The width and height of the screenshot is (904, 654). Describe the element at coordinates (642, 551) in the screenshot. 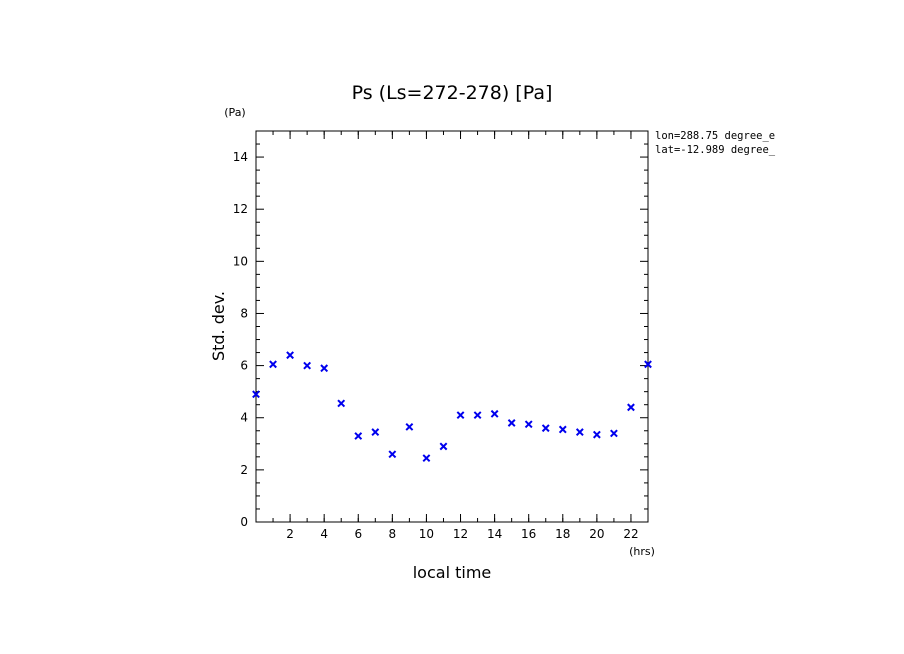

I see `x-axis-unit: (hrs)` at that location.